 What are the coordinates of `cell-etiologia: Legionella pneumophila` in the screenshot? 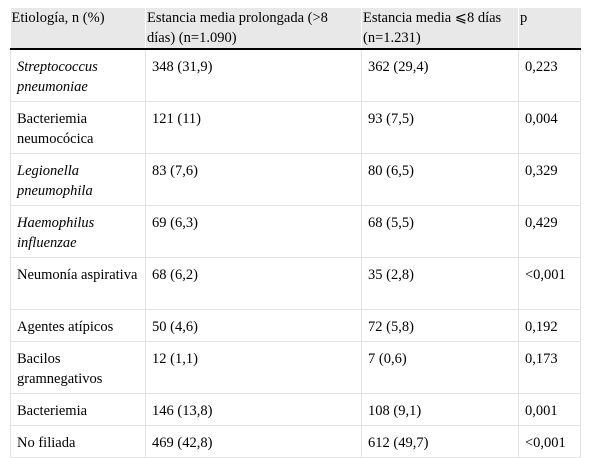 It's located at (78, 179).